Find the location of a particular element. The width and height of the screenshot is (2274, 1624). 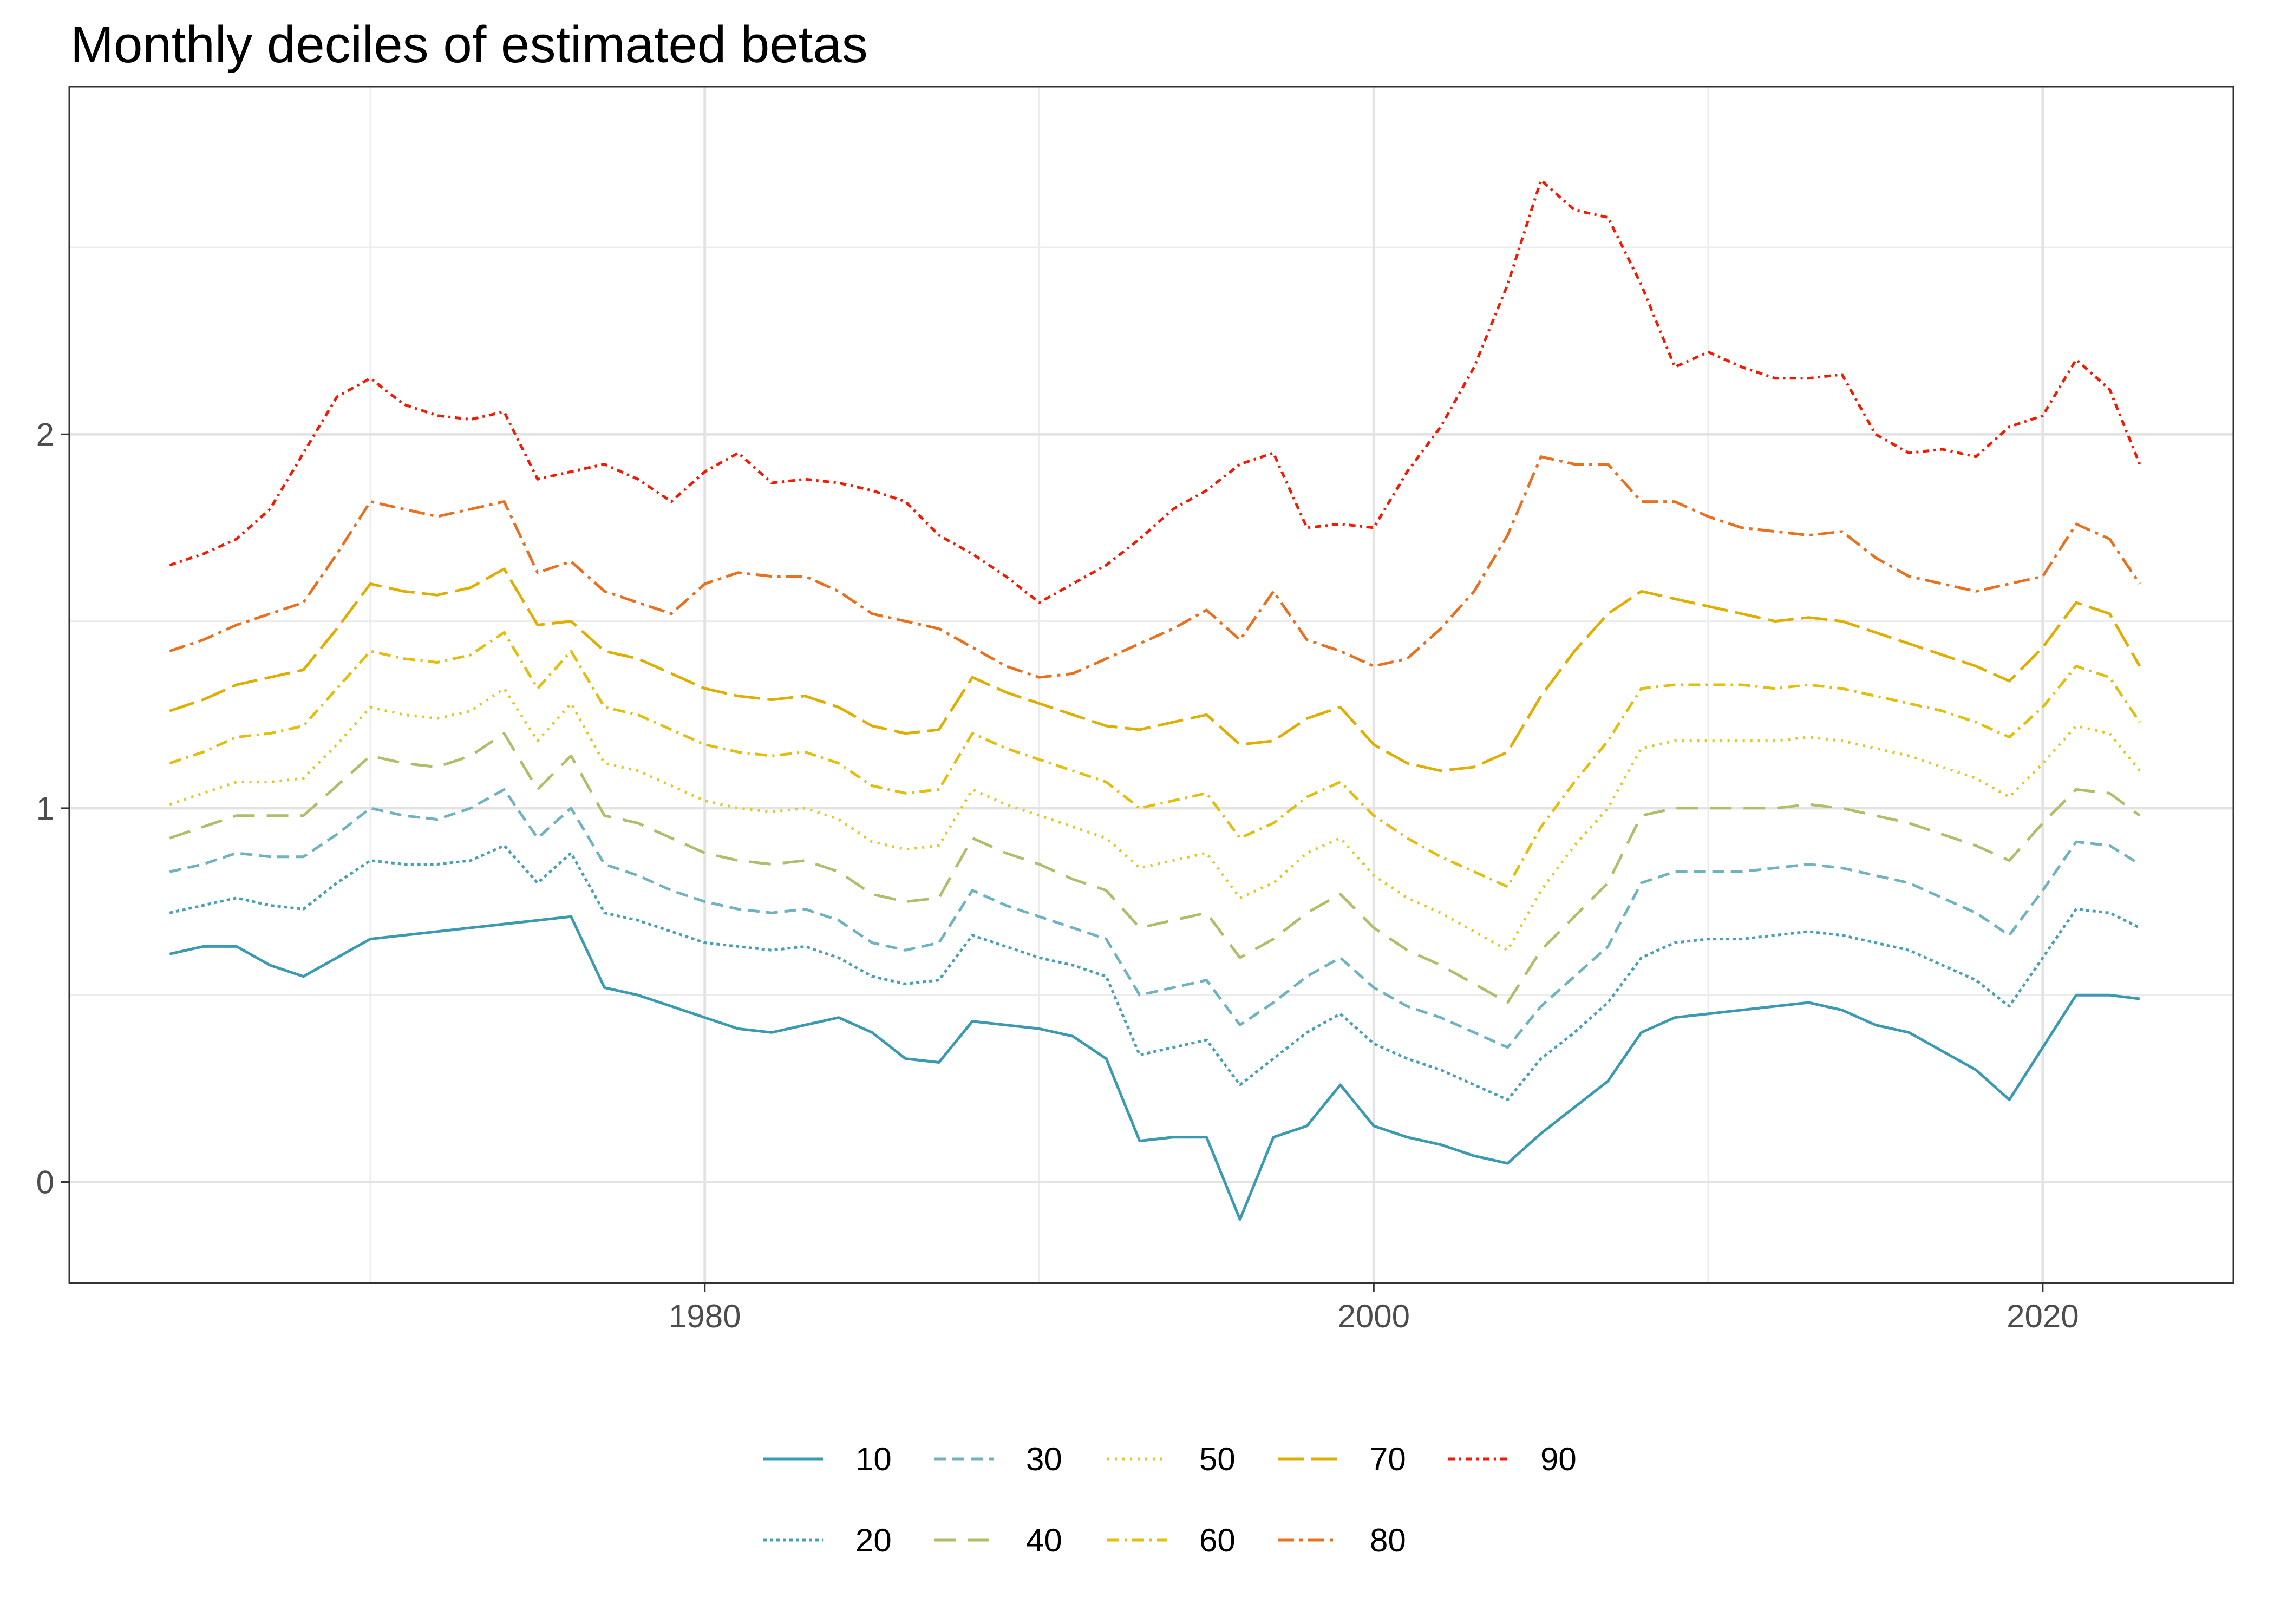

legend-label-20: 20 is located at coordinates (874, 1540).